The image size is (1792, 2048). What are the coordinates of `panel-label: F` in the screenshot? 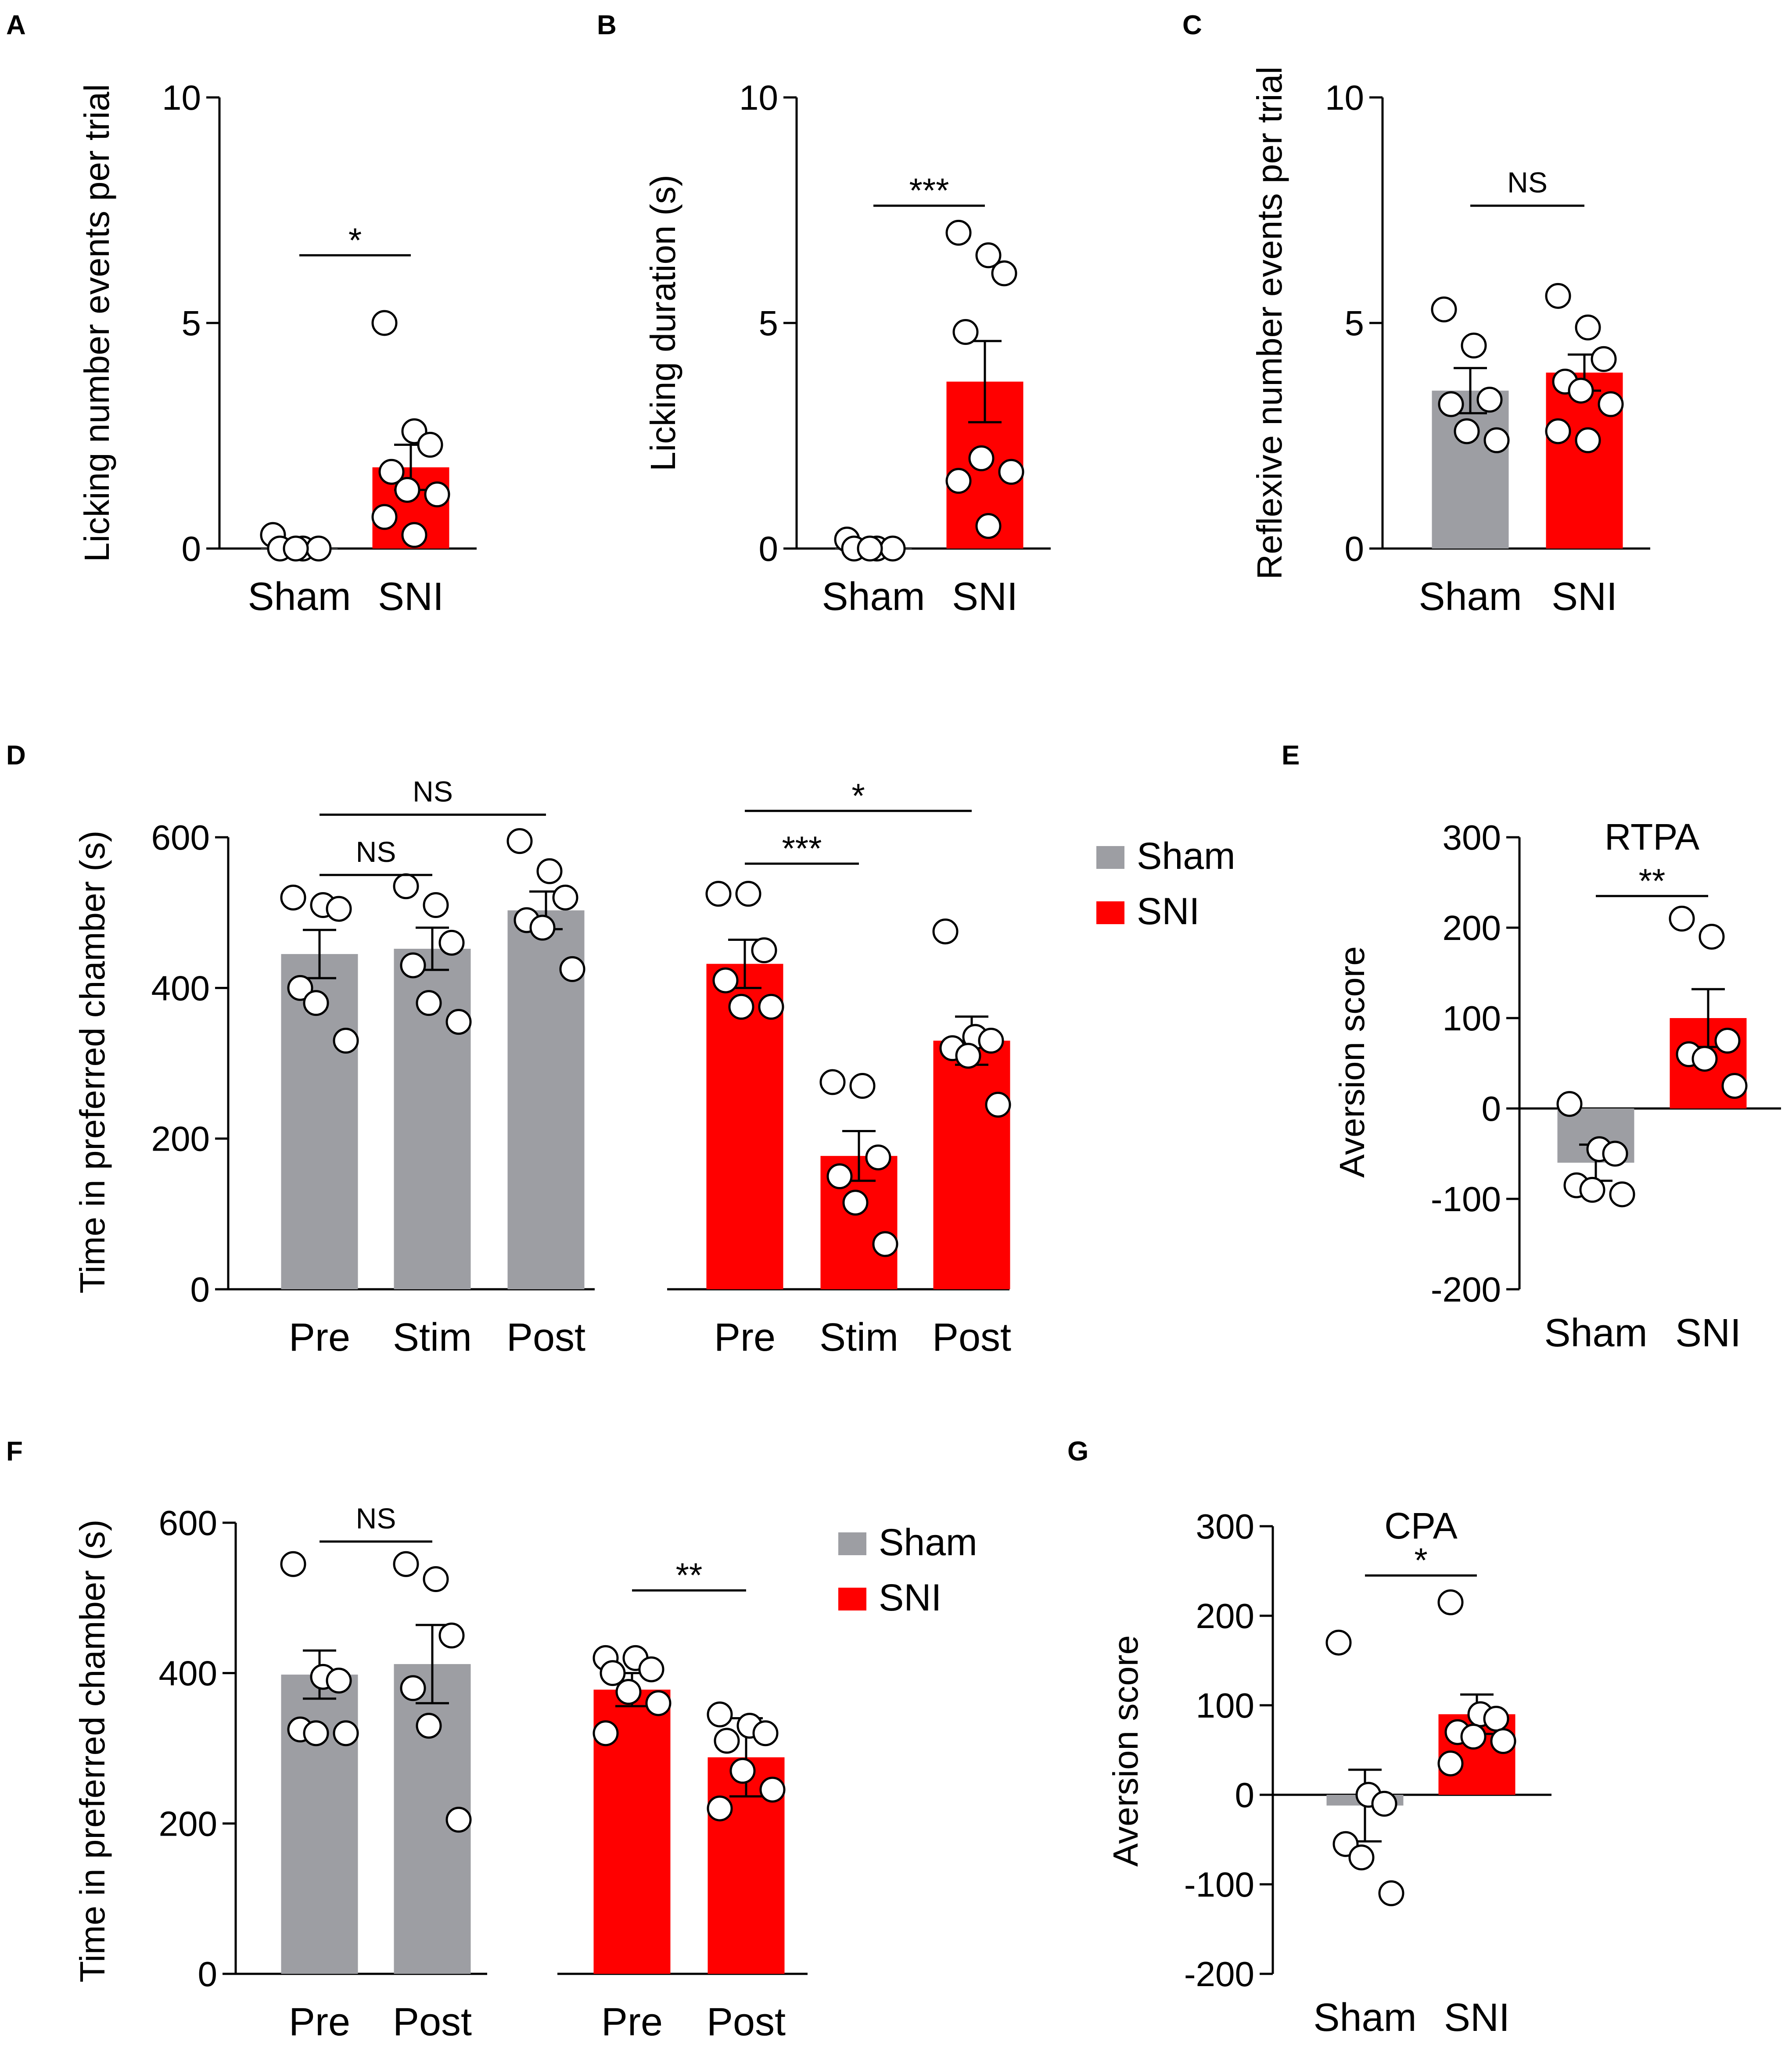 It's located at (15, 1451).